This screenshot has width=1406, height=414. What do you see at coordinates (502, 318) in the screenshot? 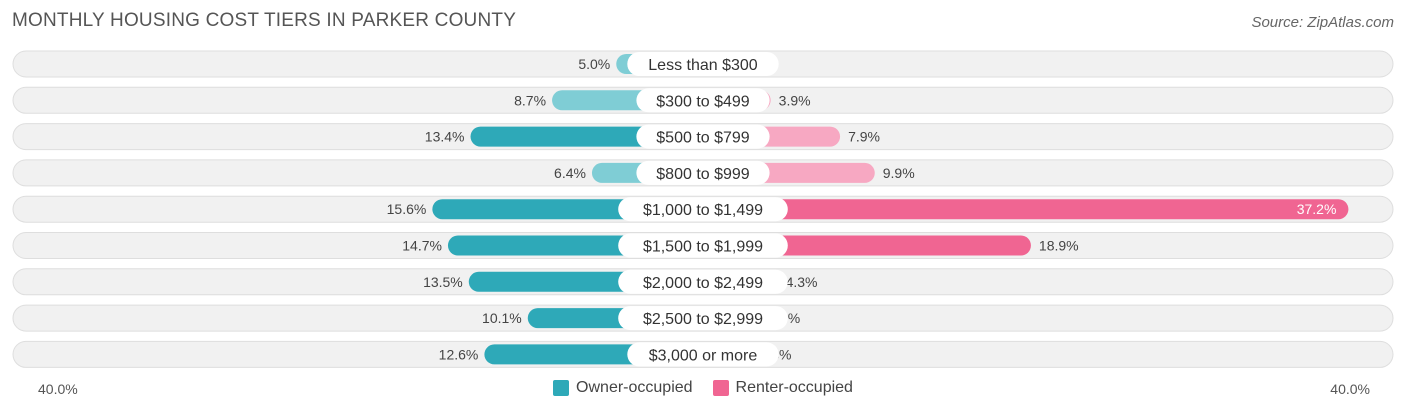
I see `owner-value-label: 10.1%` at bounding box center [502, 318].